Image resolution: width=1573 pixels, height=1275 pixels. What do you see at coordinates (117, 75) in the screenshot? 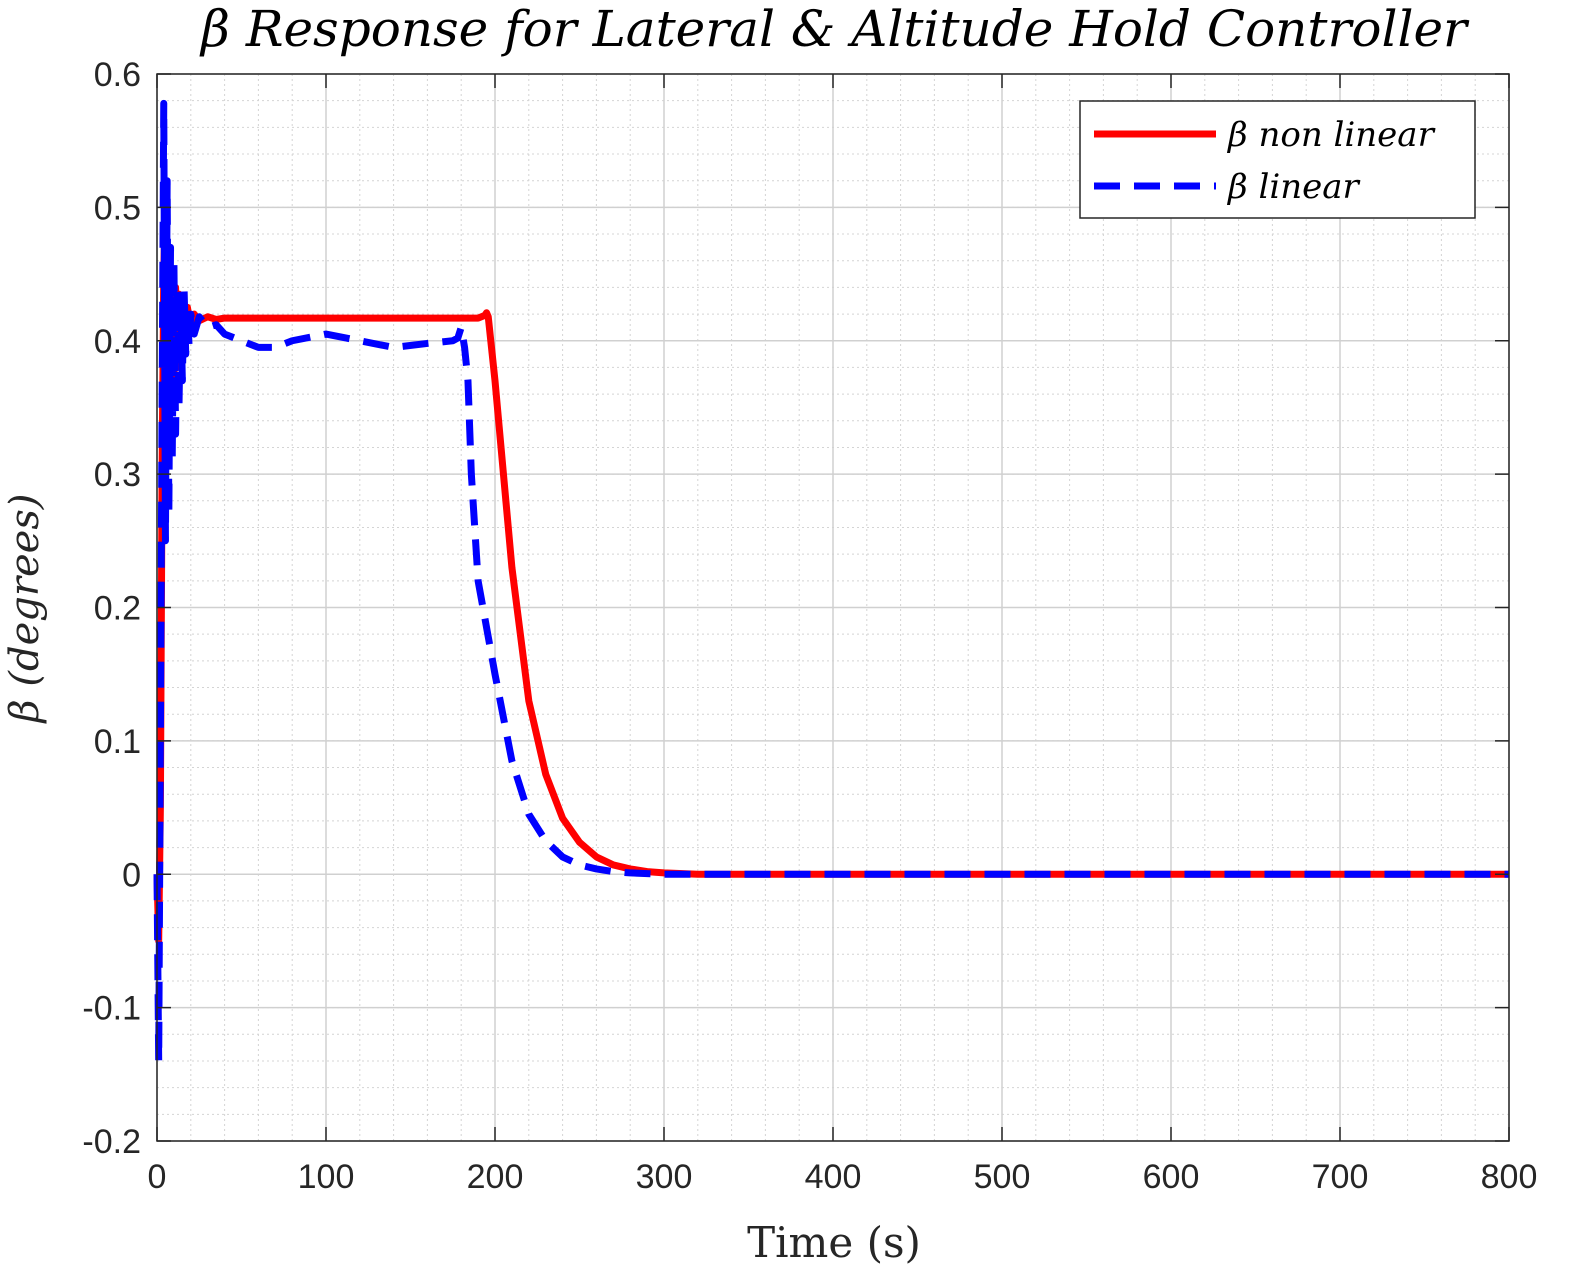
I see `y-tick-label: 0.6` at bounding box center [117, 75].